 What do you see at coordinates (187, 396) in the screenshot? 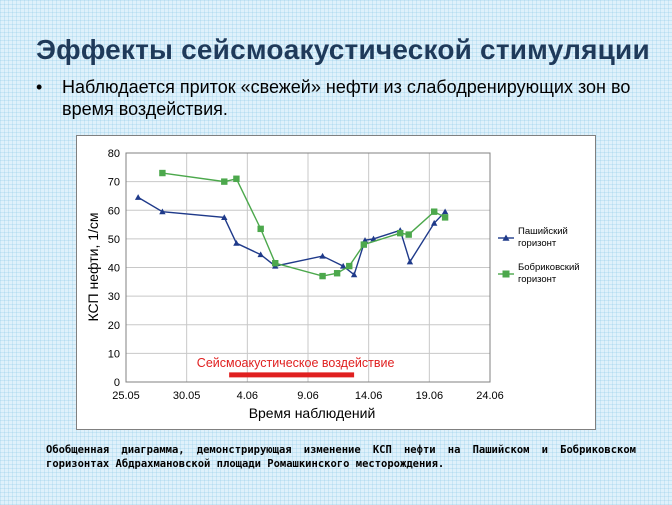
I see `x-tick-label: 30.05` at bounding box center [187, 396].